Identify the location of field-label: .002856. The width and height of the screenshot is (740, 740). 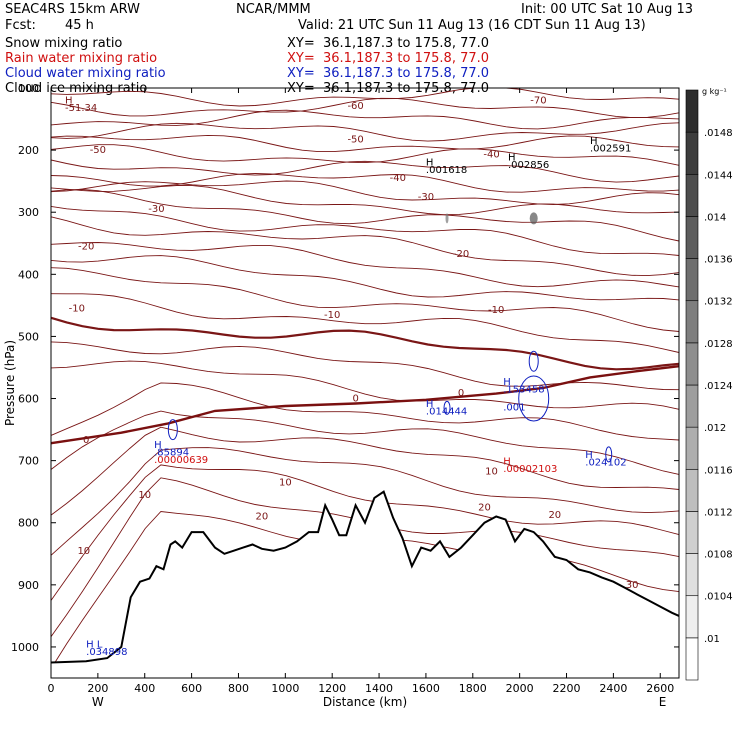
(528, 165).